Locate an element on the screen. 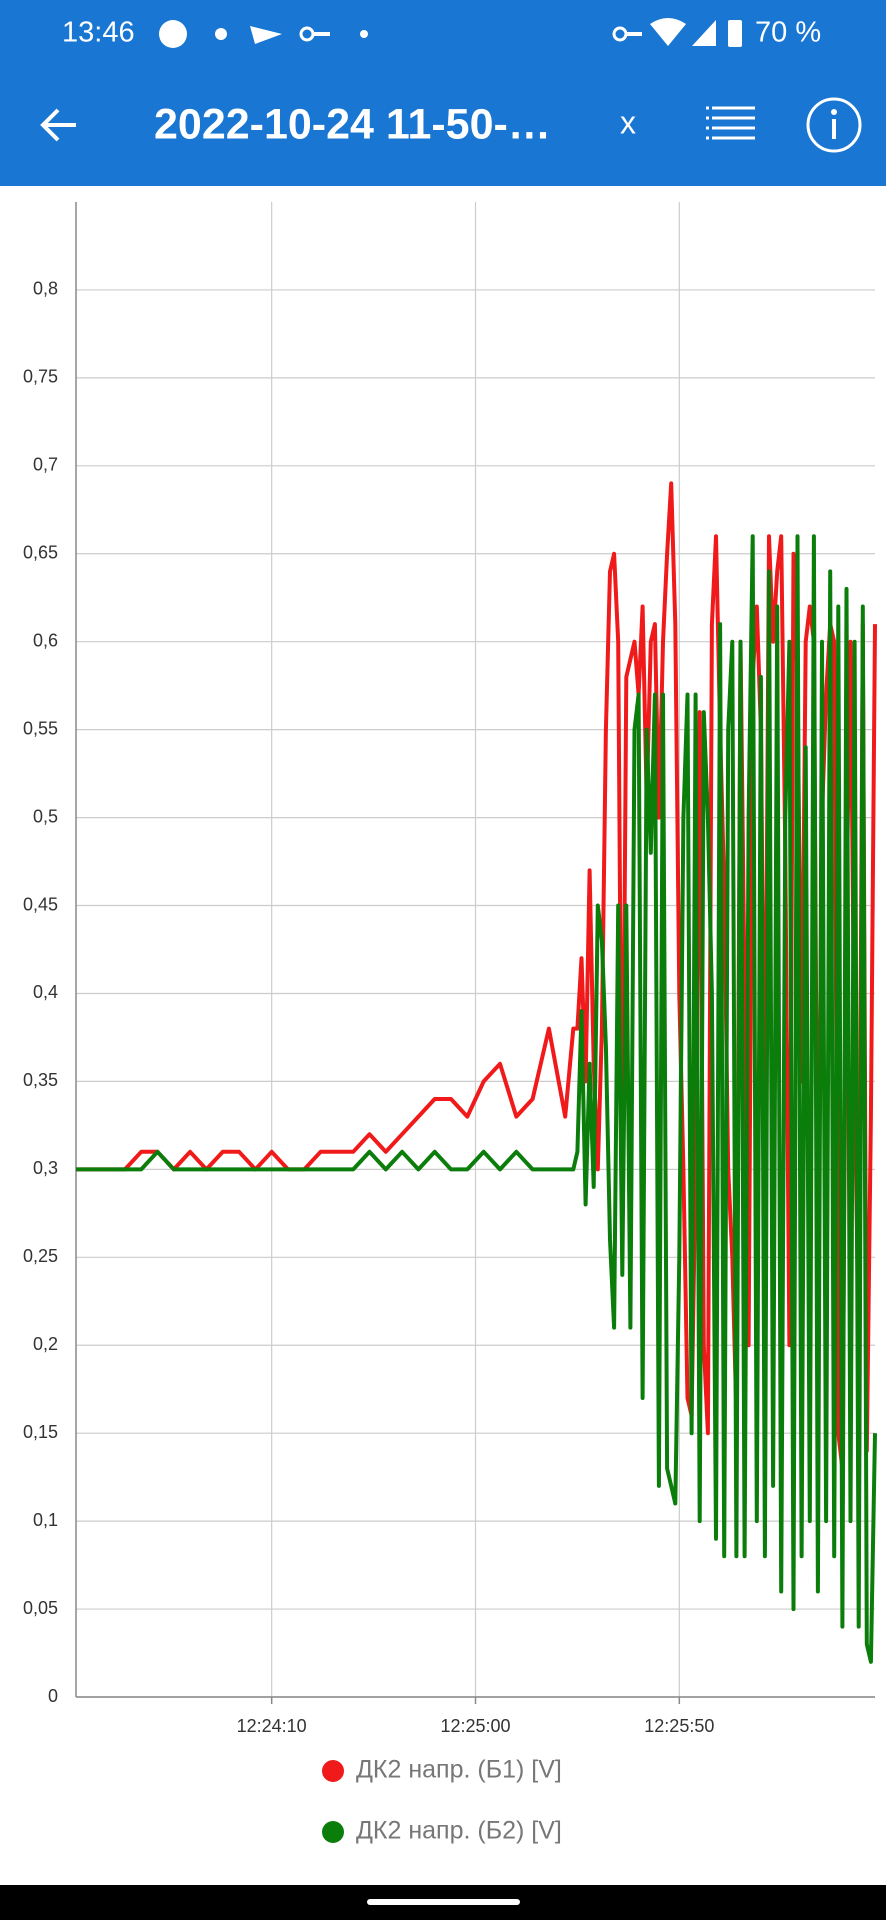 The width and height of the screenshot is (886, 1920). info-button is located at coordinates (834, 125).